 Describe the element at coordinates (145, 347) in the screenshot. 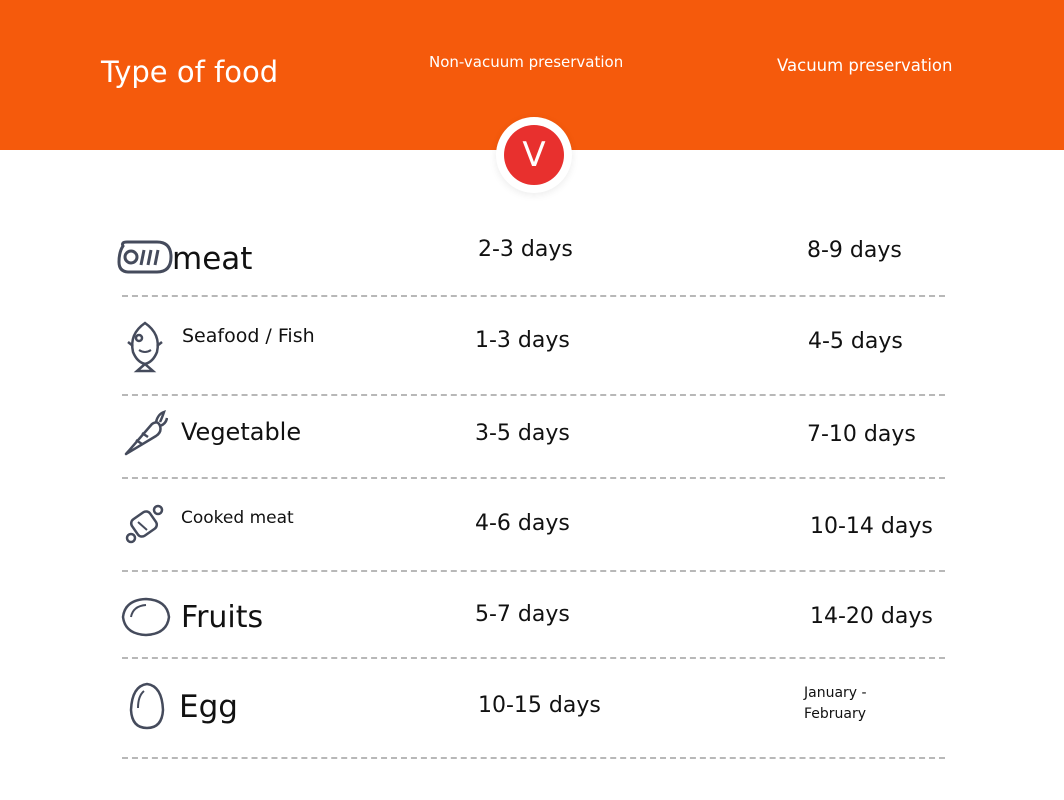

I see `fish-icon` at that location.